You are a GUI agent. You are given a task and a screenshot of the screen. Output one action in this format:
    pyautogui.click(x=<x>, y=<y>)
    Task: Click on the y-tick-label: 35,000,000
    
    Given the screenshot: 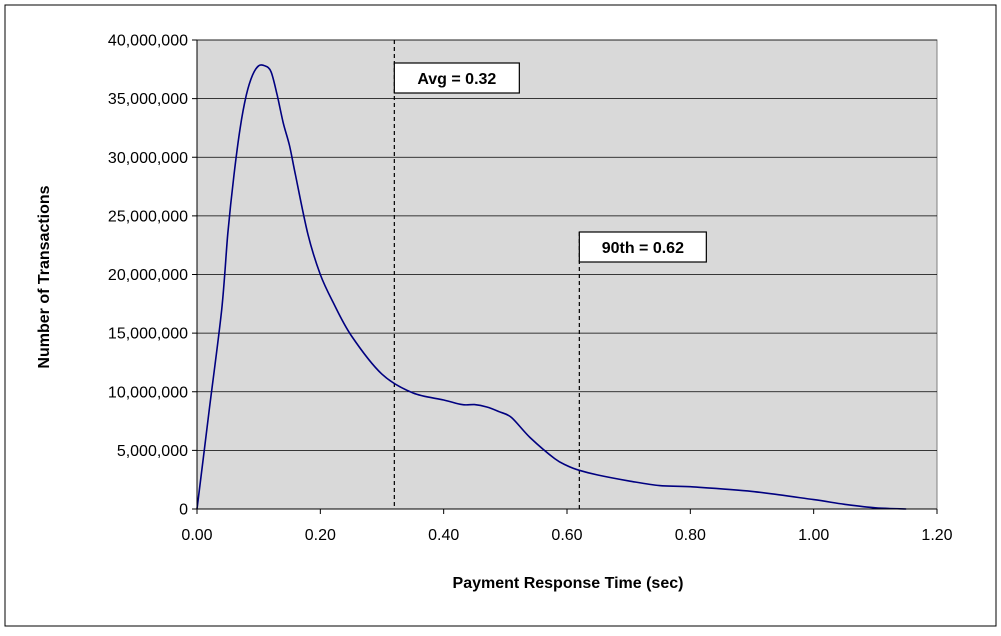 What is the action you would take?
    pyautogui.click(x=148, y=99)
    